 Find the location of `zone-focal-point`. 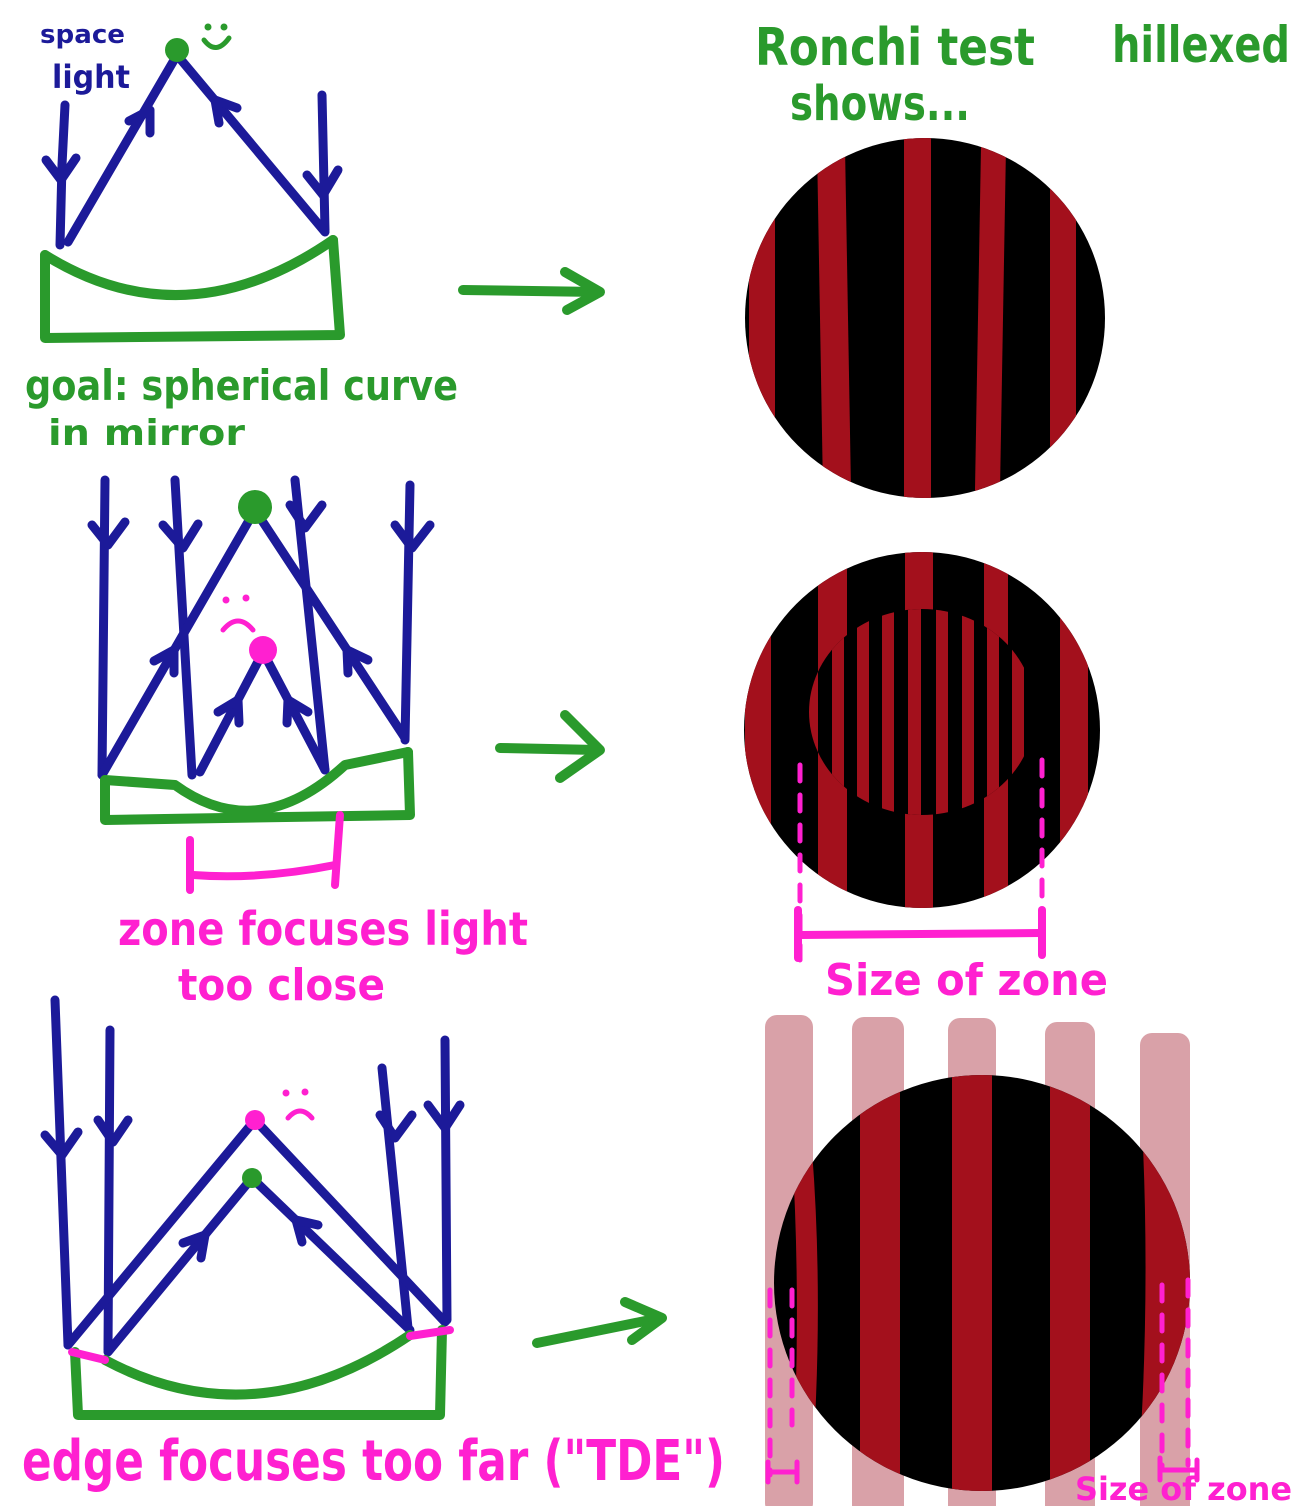

zone-focal-point is located at coordinates (263, 650).